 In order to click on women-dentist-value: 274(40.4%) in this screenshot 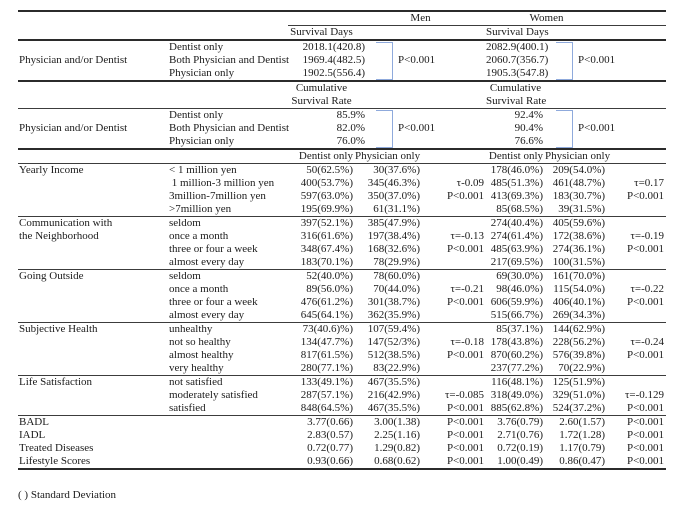, I will do `click(516, 223)`.